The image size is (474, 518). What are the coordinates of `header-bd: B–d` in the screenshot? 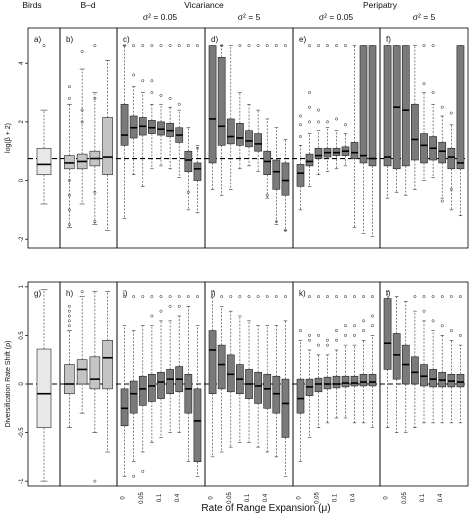 It's located at (87, 5).